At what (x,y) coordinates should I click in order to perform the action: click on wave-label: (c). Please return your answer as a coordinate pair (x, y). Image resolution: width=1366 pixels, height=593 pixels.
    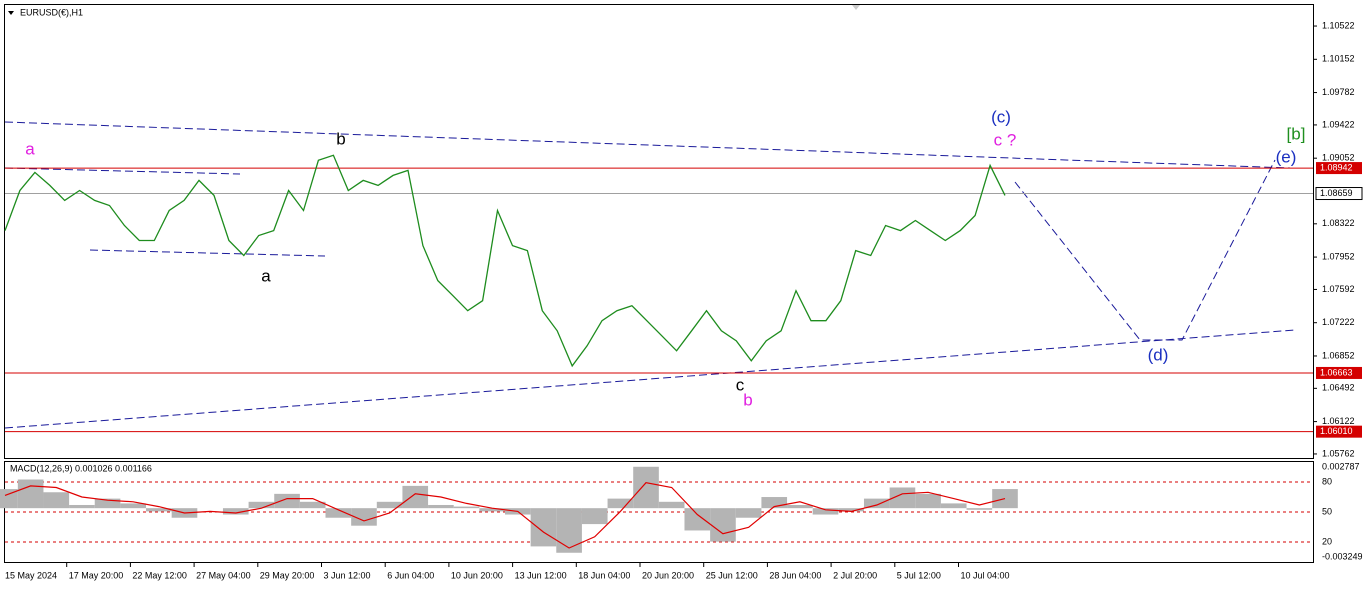
    Looking at the image, I should click on (1001, 116).